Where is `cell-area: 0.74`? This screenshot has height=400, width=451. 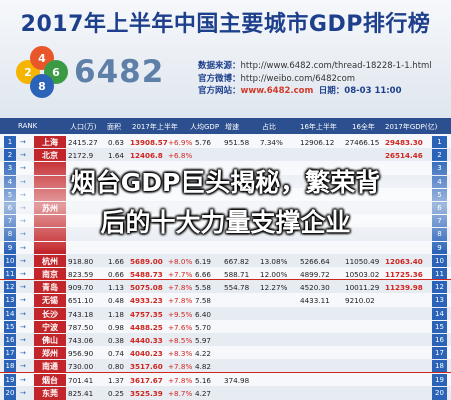
cell-area: 0.74 is located at coordinates (116, 354).